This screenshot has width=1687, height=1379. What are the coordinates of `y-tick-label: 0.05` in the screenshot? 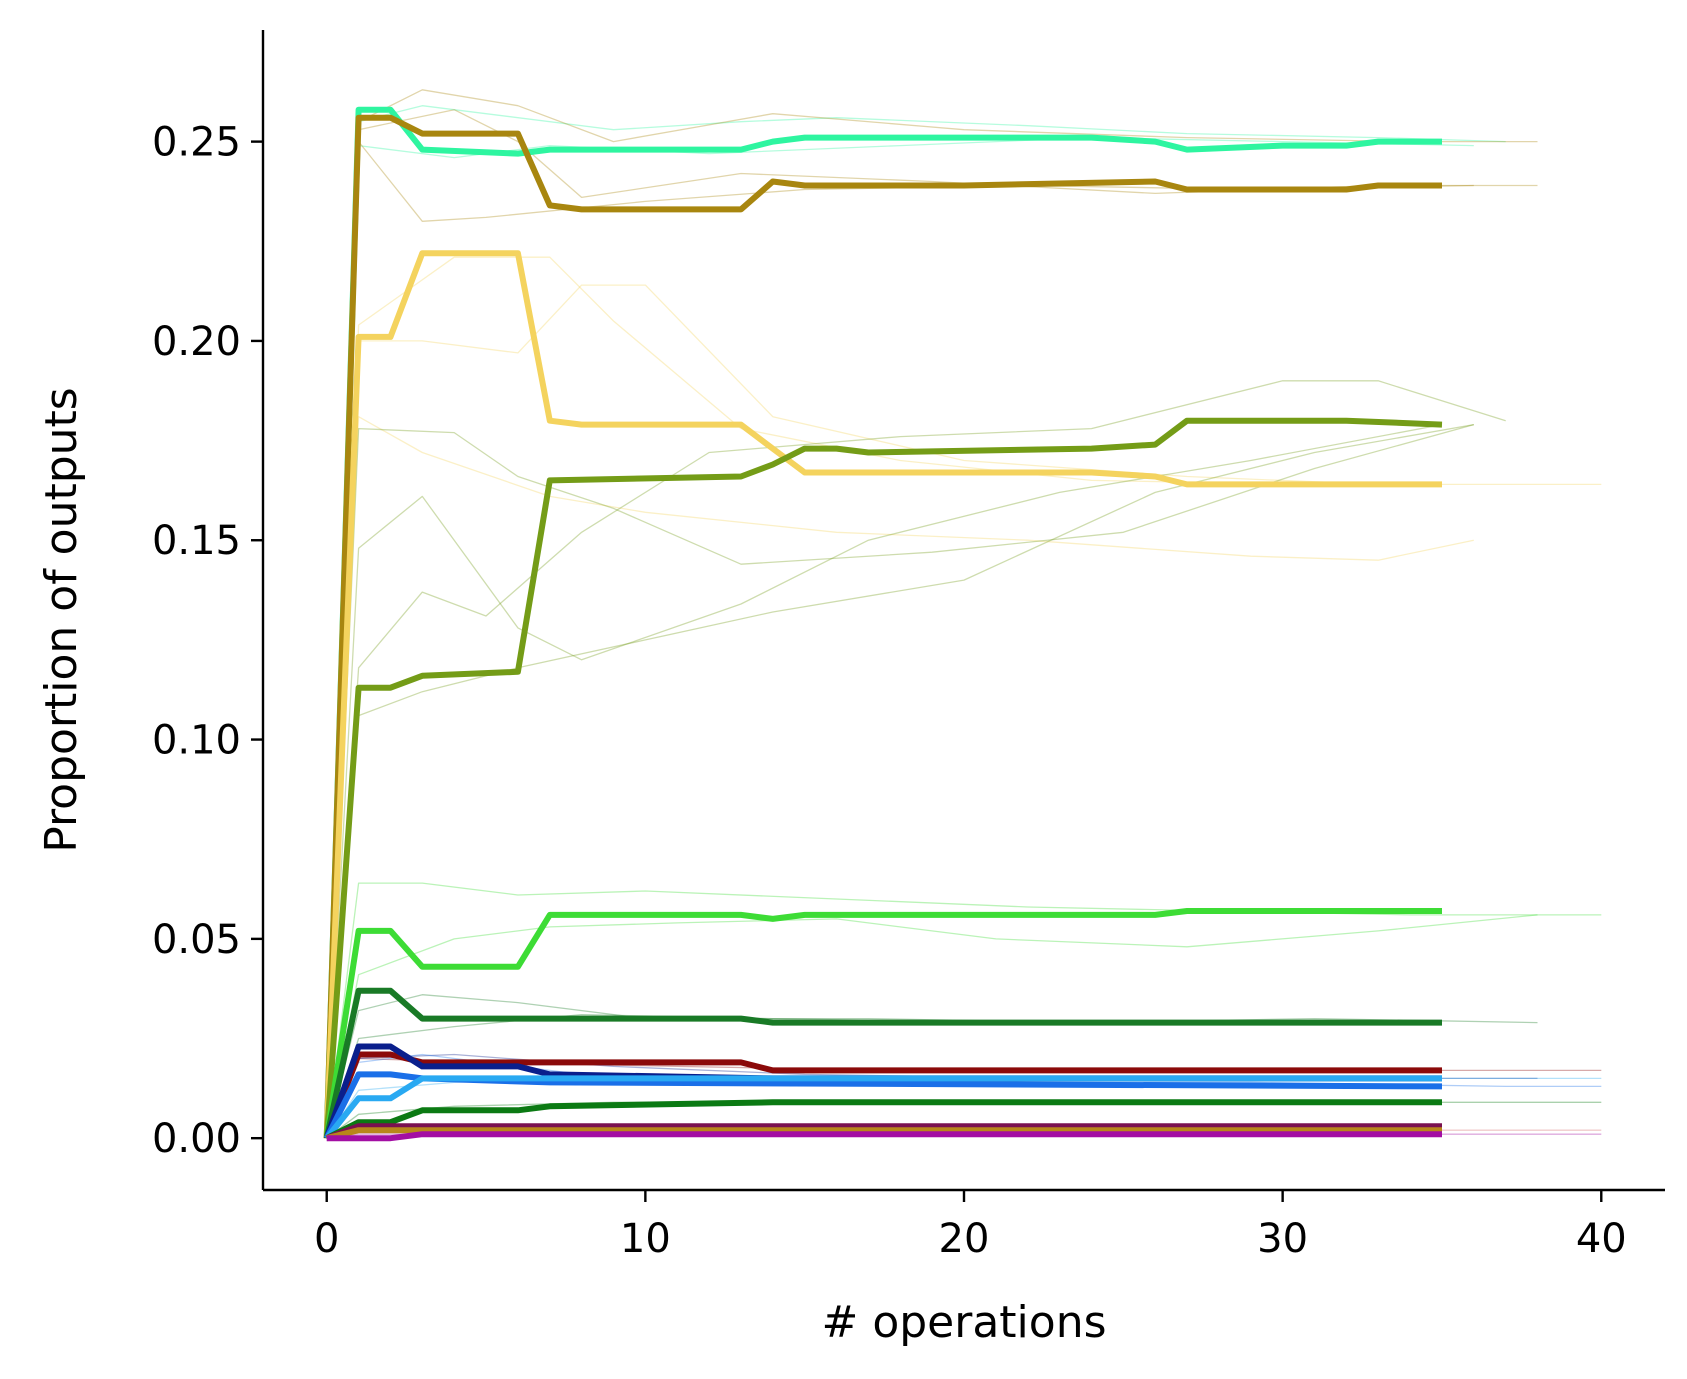 It's located at (196, 940).